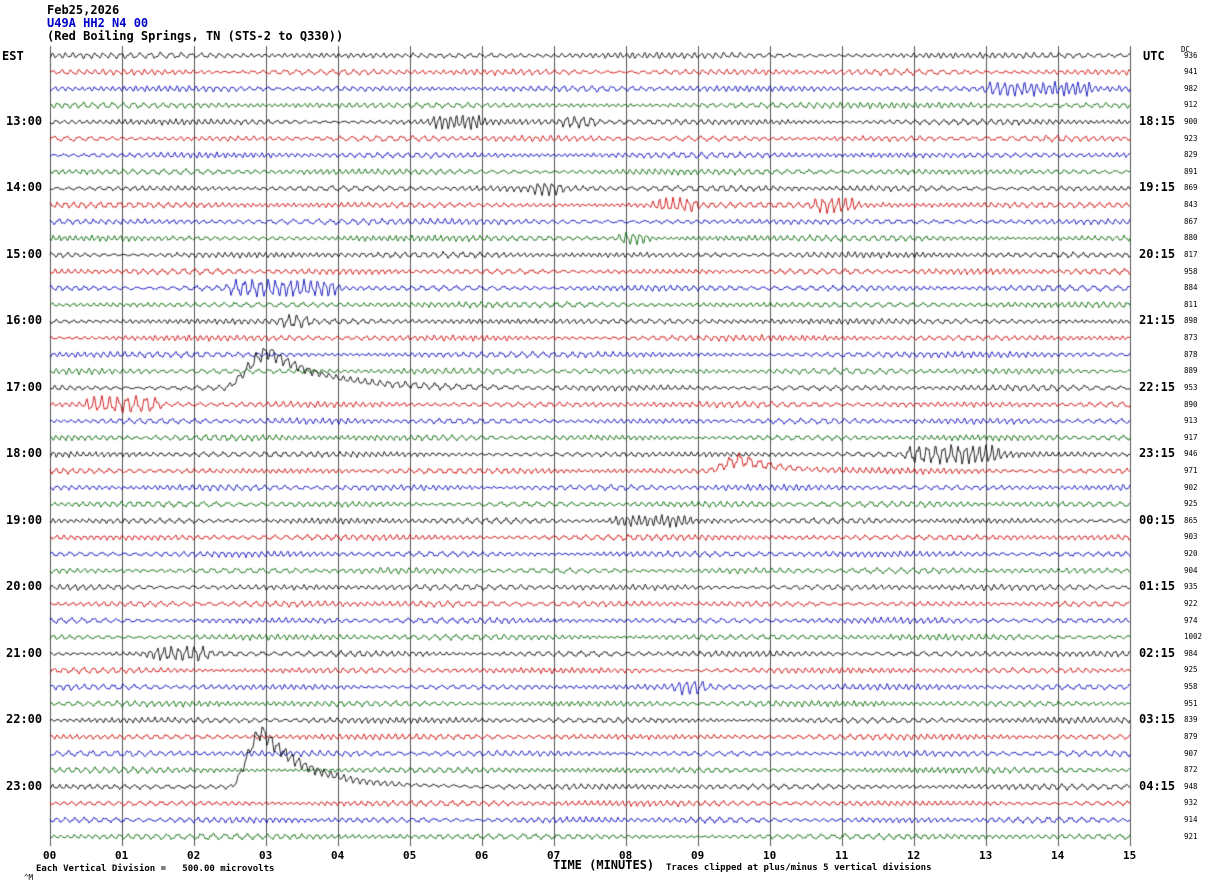 The image size is (1210, 886). I want to click on dc-value: 865, so click(1191, 520).